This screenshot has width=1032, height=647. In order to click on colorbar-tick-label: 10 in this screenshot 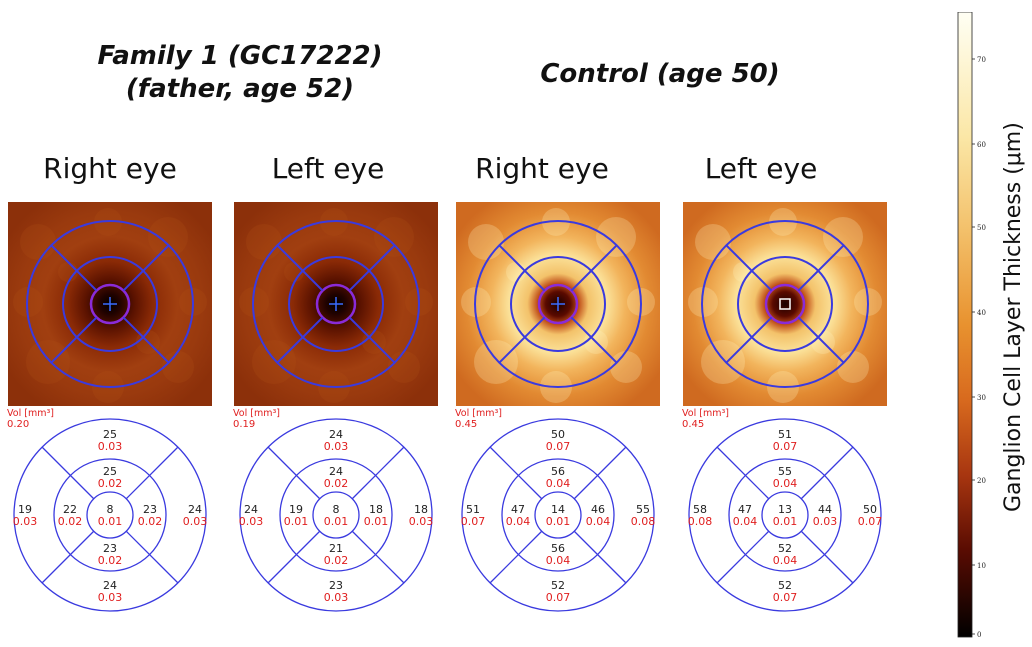, I will do `click(981, 566)`.